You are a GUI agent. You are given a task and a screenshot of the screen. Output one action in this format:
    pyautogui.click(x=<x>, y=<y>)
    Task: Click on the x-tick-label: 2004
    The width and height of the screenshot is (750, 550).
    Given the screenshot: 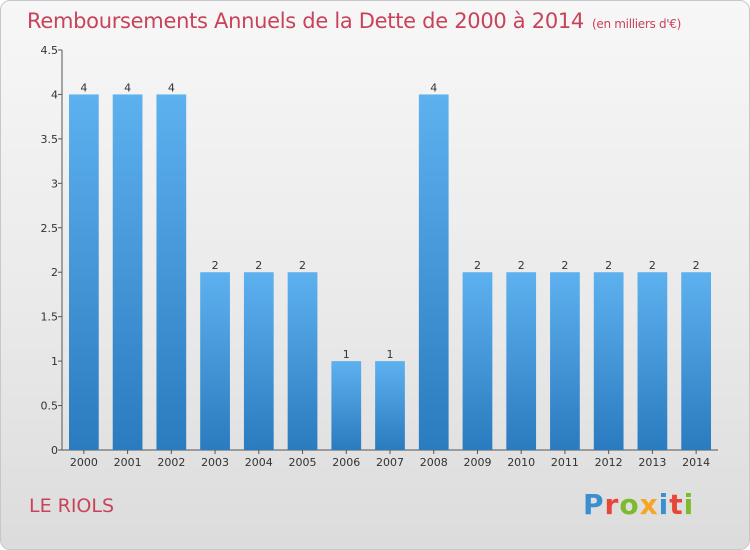 What is the action you would take?
    pyautogui.click(x=259, y=462)
    